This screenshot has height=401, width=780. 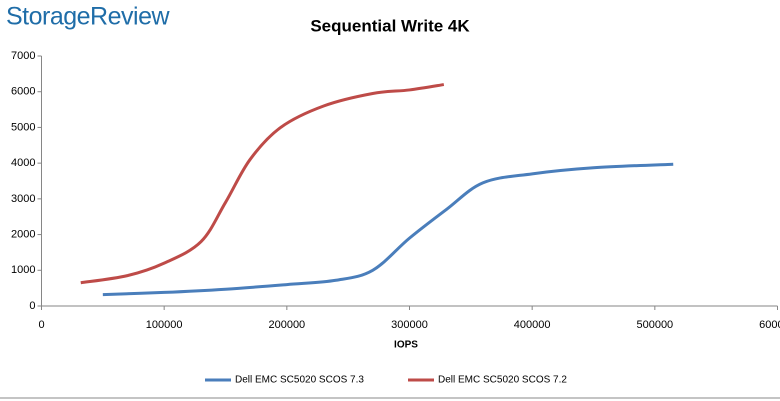 I want to click on y-tick-label: 7000, so click(x=23, y=56).